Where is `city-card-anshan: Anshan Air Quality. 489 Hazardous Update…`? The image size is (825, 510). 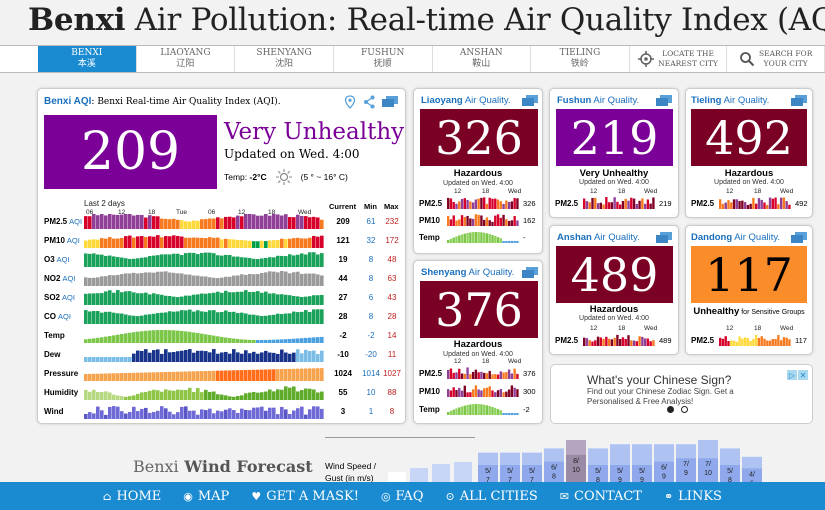 city-card-anshan: Anshan Air Quality. 489 Hazardous Update… is located at coordinates (614, 290).